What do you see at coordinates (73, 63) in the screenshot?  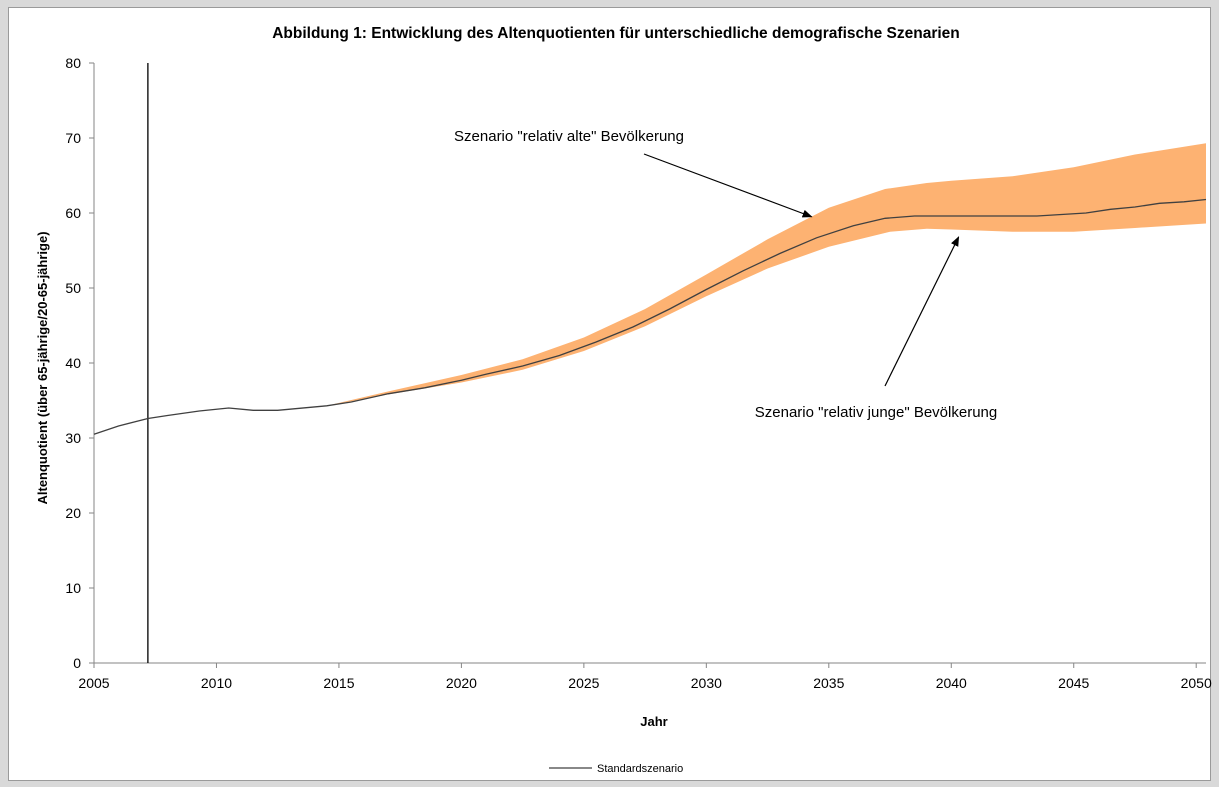 I see `y-tick-label: 80` at bounding box center [73, 63].